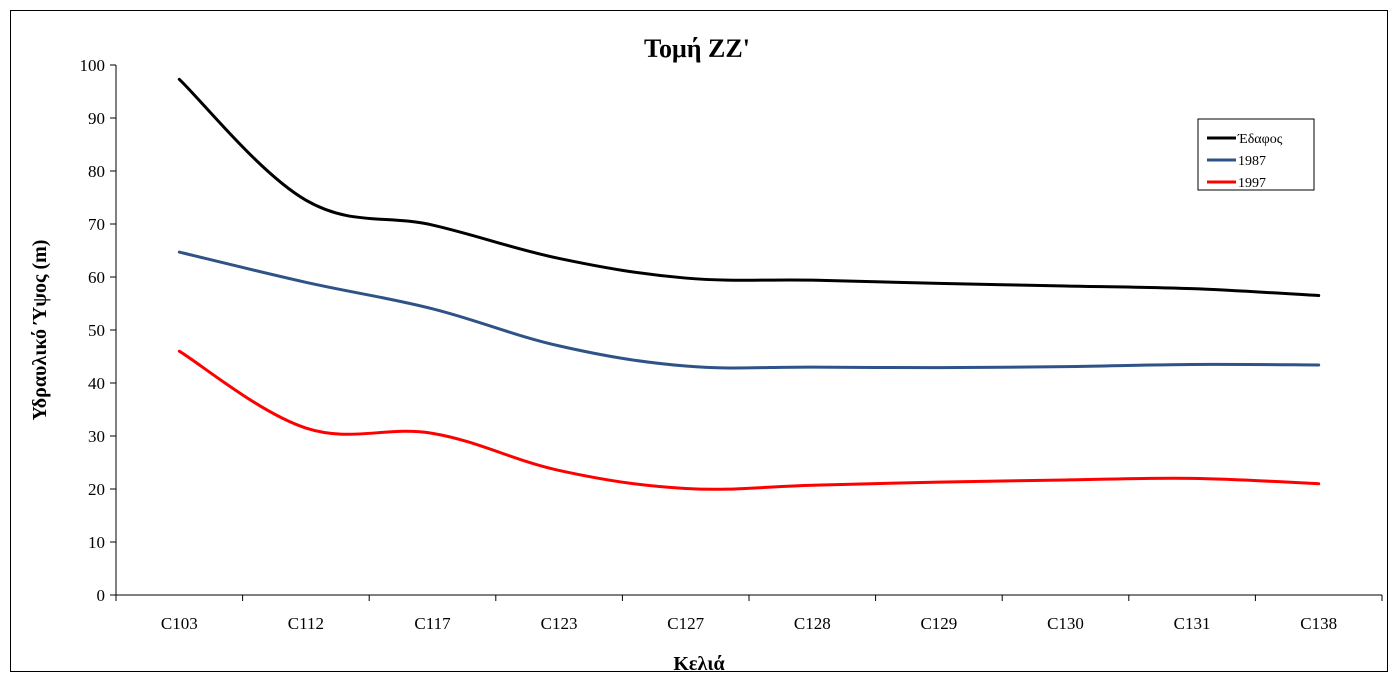  Describe the element at coordinates (179, 623) in the screenshot. I see `x-tick-label: C103` at that location.